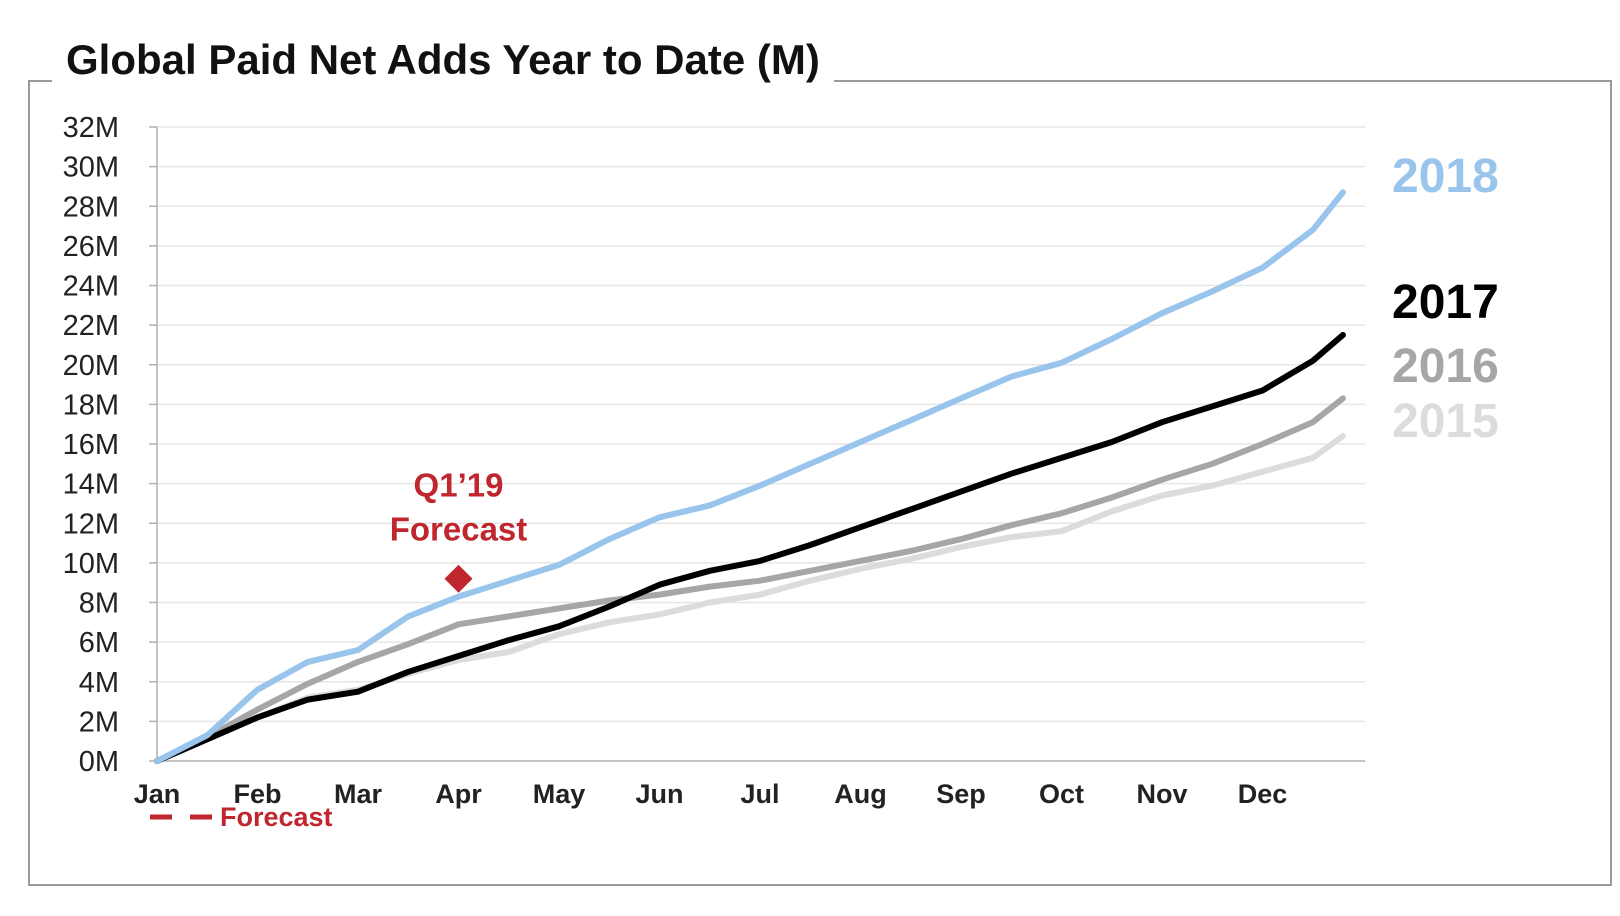  I want to click on series-label-2018: 2018, so click(1445, 176).